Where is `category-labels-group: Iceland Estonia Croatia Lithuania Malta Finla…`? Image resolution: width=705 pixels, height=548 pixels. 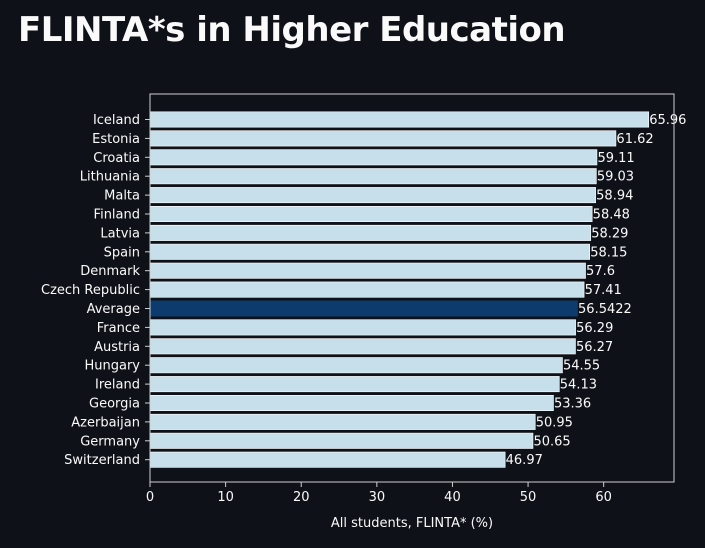 category-labels-group: Iceland Estonia Croatia Lithuania Malta Finla… is located at coordinates (95, 290).